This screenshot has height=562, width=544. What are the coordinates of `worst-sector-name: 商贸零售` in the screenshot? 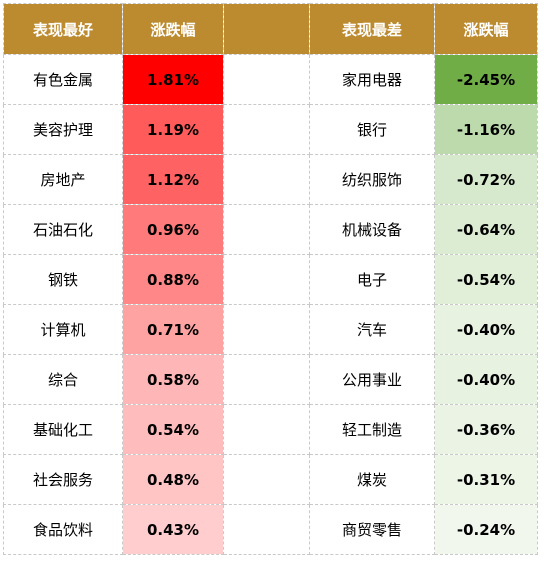 It's located at (372, 529).